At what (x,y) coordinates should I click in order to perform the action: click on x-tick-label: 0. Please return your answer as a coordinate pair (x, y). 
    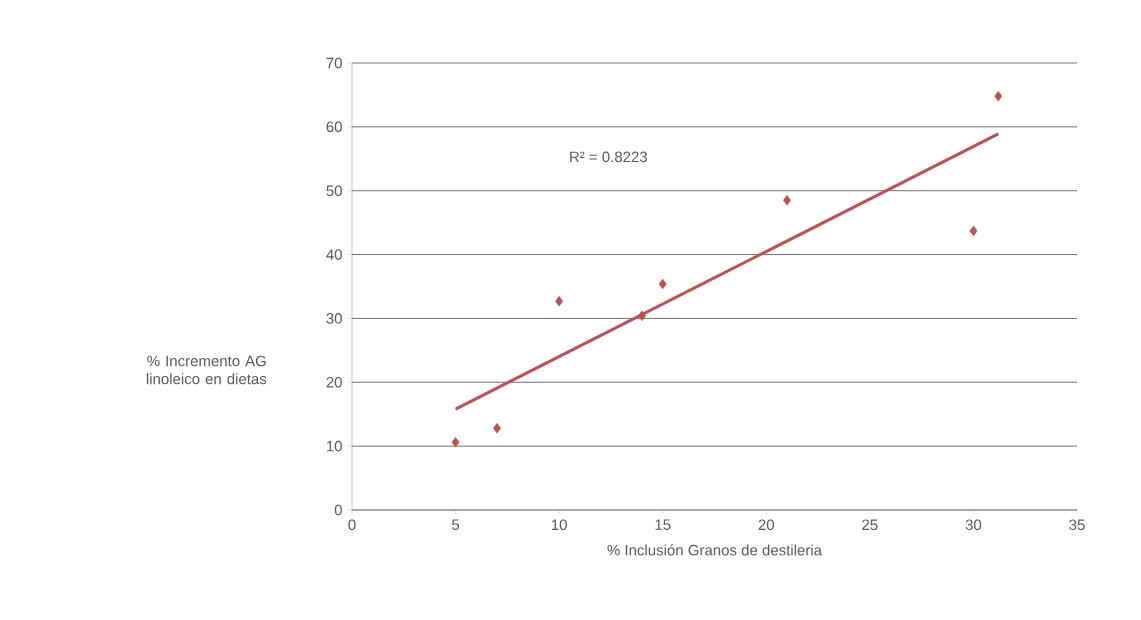
    Looking at the image, I should click on (352, 525).